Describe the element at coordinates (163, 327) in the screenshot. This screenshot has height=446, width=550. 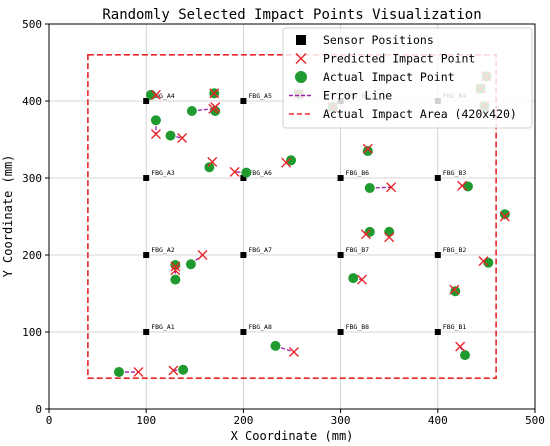
I see `sensor-label: FBG_A1` at that location.